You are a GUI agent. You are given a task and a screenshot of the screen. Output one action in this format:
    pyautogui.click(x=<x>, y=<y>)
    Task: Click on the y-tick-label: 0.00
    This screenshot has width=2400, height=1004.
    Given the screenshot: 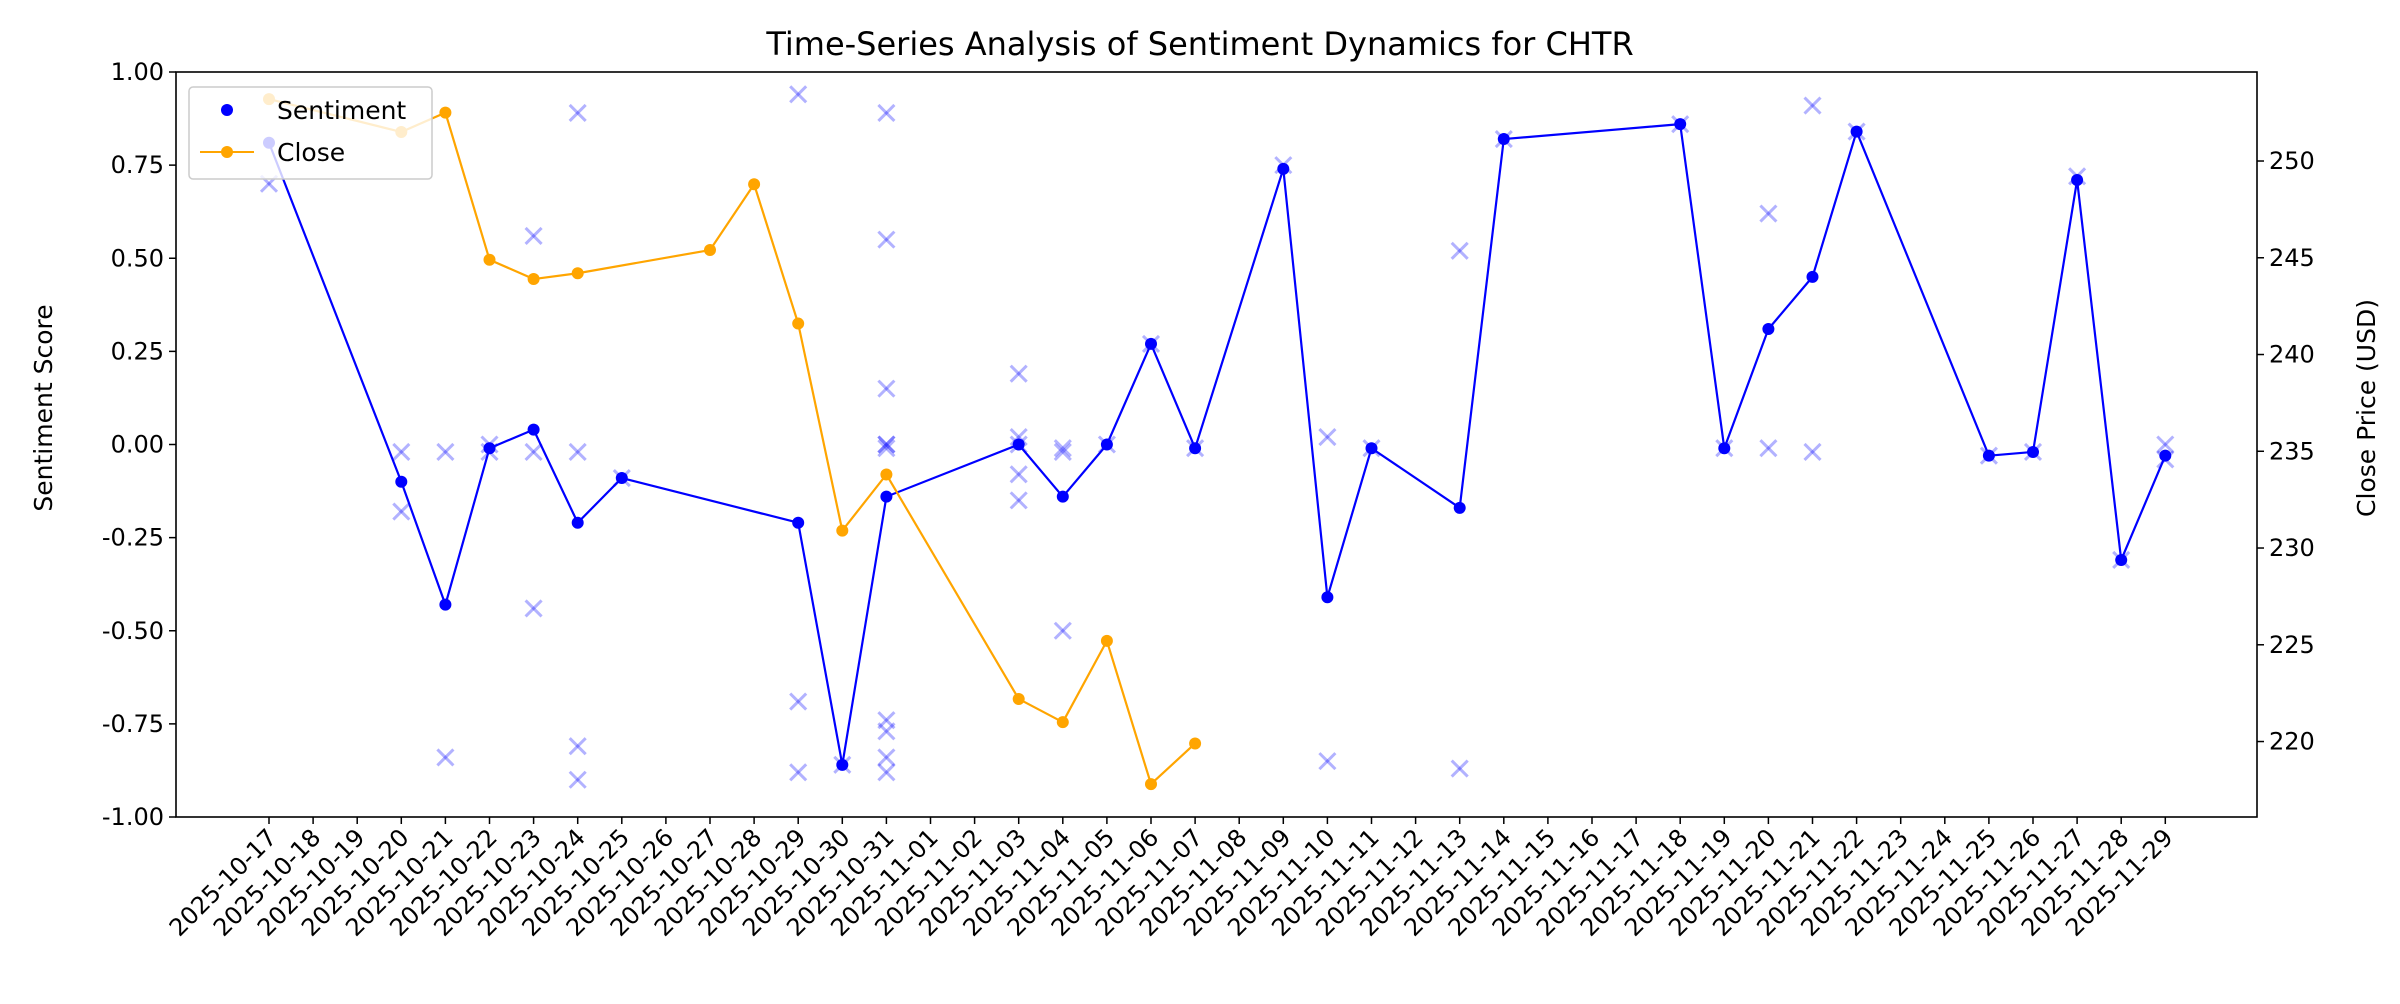 What is the action you would take?
    pyautogui.click(x=137, y=445)
    